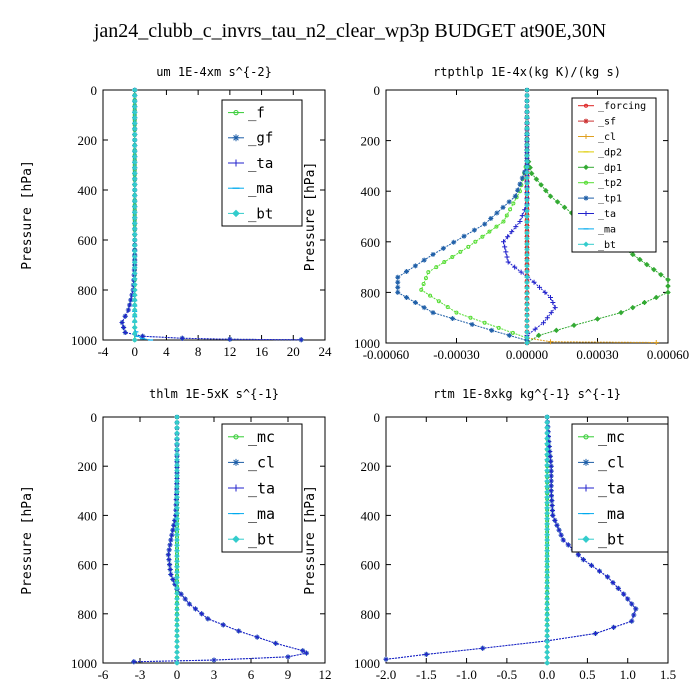 This screenshot has height=700, width=700. I want to click on x-tick-label: 1.5, so click(668, 674).